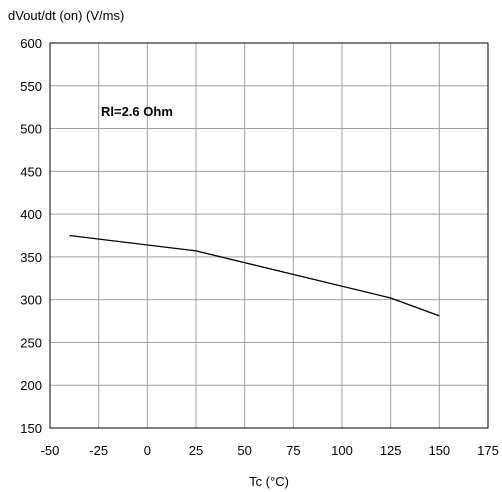  What do you see at coordinates (137, 111) in the screenshot?
I see `annotation-label: Rl=2.6 Ohm` at bounding box center [137, 111].